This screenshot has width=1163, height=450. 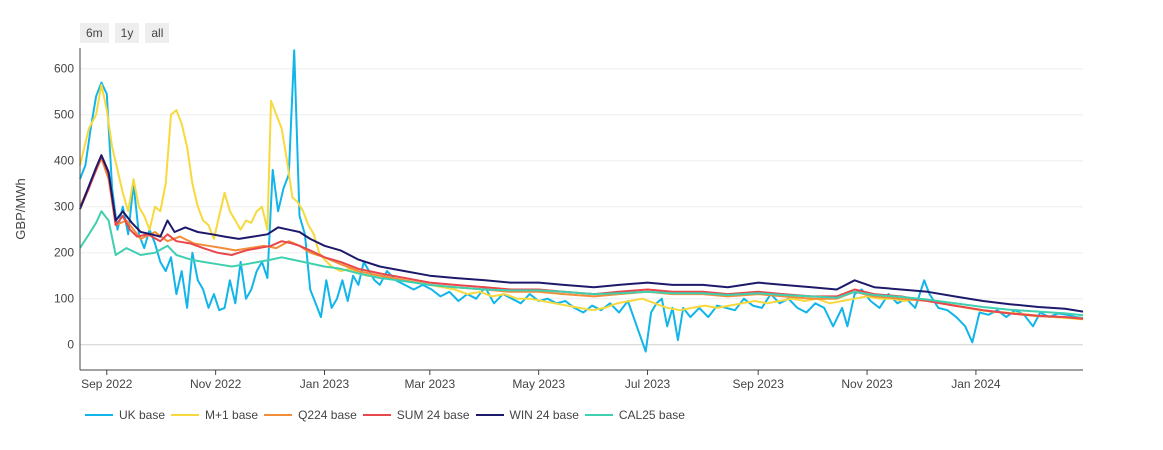 What do you see at coordinates (64, 253) in the screenshot?
I see `y-tick-label: 200` at bounding box center [64, 253].